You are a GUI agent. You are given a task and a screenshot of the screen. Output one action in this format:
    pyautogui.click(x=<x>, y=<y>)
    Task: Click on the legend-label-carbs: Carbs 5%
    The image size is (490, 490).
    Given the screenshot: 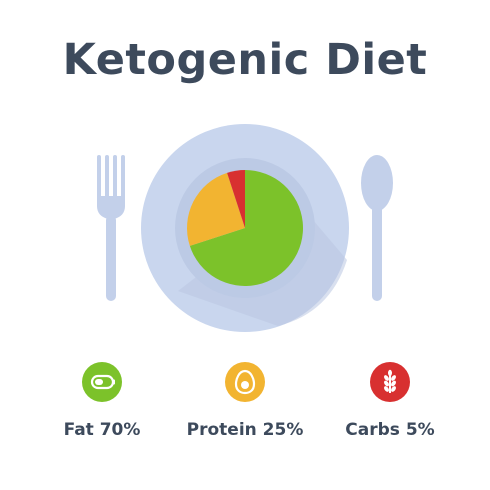 What is the action you would take?
    pyautogui.click(x=390, y=430)
    